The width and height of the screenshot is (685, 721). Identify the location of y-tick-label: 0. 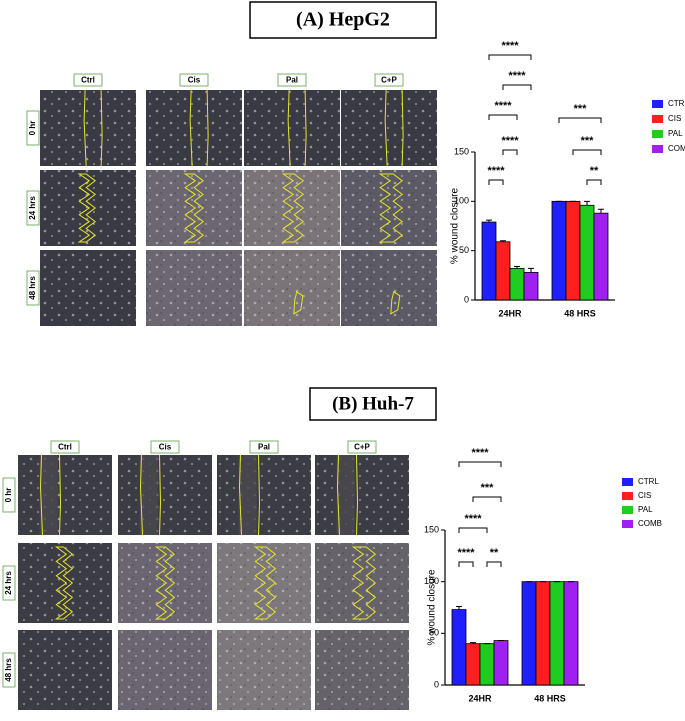
(436, 684).